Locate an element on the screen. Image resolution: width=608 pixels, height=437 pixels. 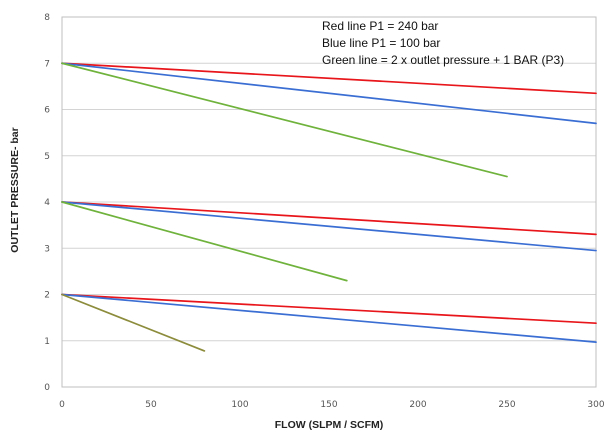
y-axis-label: OUTLET PRESSURE- bar is located at coordinates (15, 189).